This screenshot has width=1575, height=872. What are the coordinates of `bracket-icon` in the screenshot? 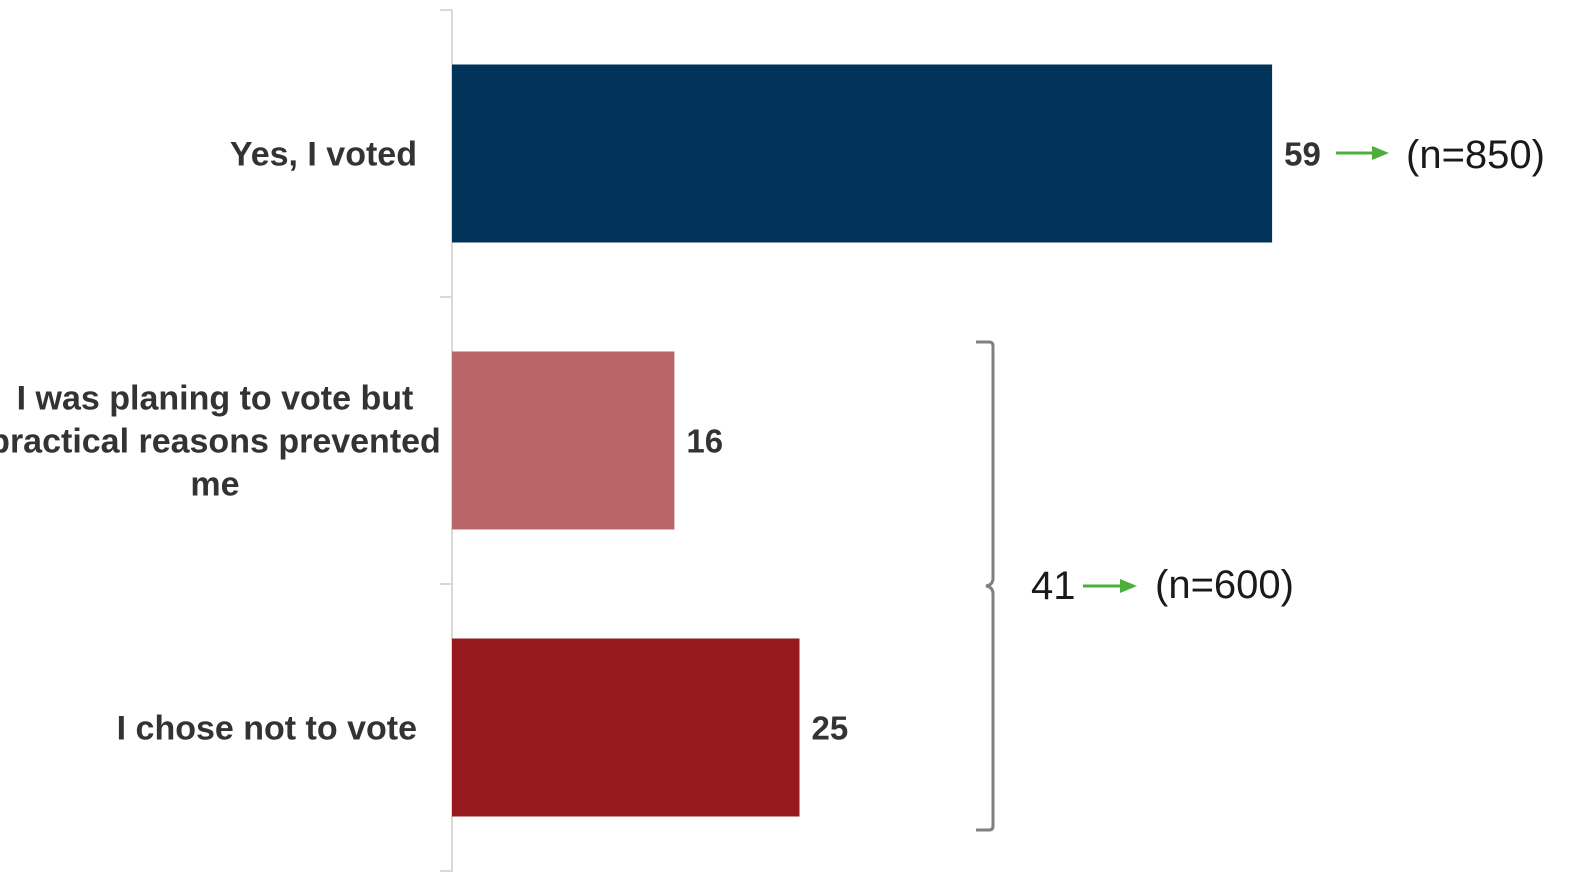 It's located at (985, 586).